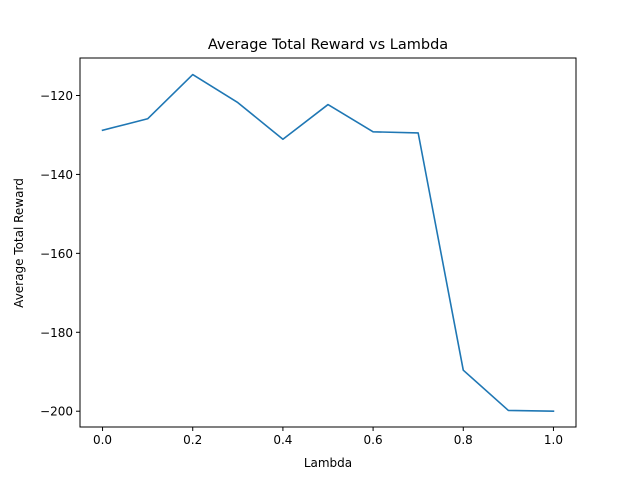  What do you see at coordinates (56, 175) in the screenshot?
I see `y-tick-label: −140` at bounding box center [56, 175].